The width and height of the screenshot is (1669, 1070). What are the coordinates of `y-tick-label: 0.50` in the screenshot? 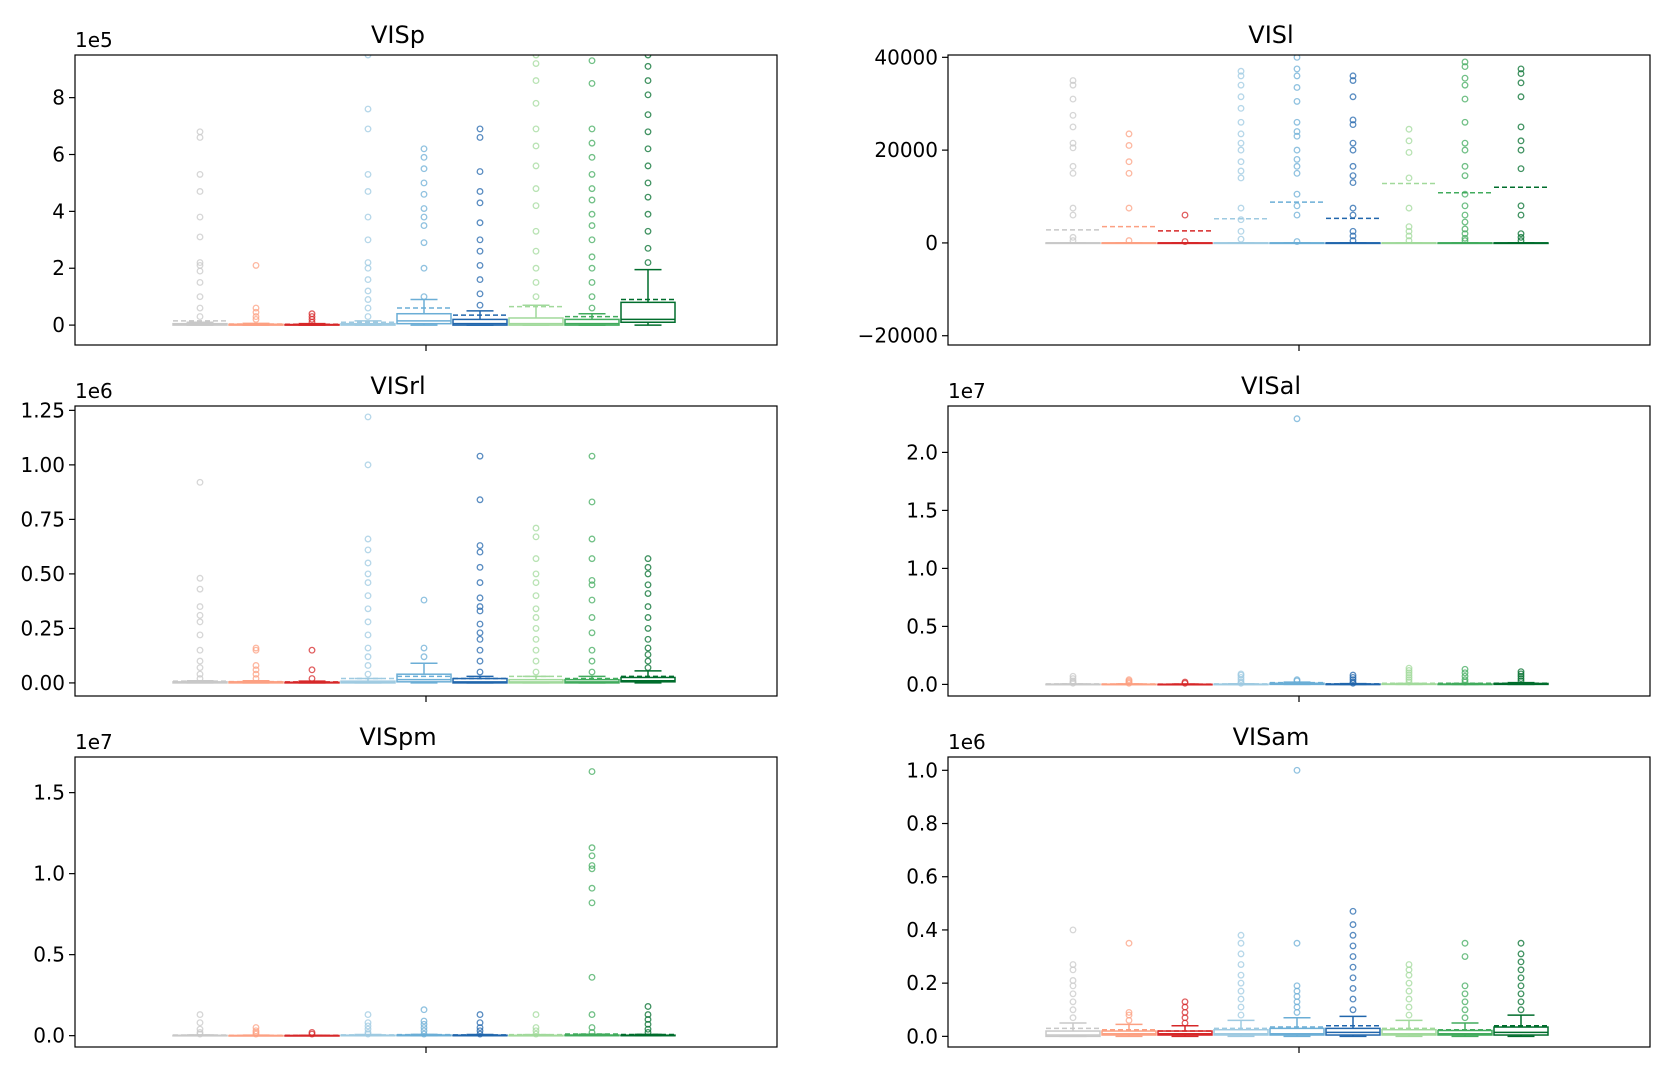 It's located at (42, 574).